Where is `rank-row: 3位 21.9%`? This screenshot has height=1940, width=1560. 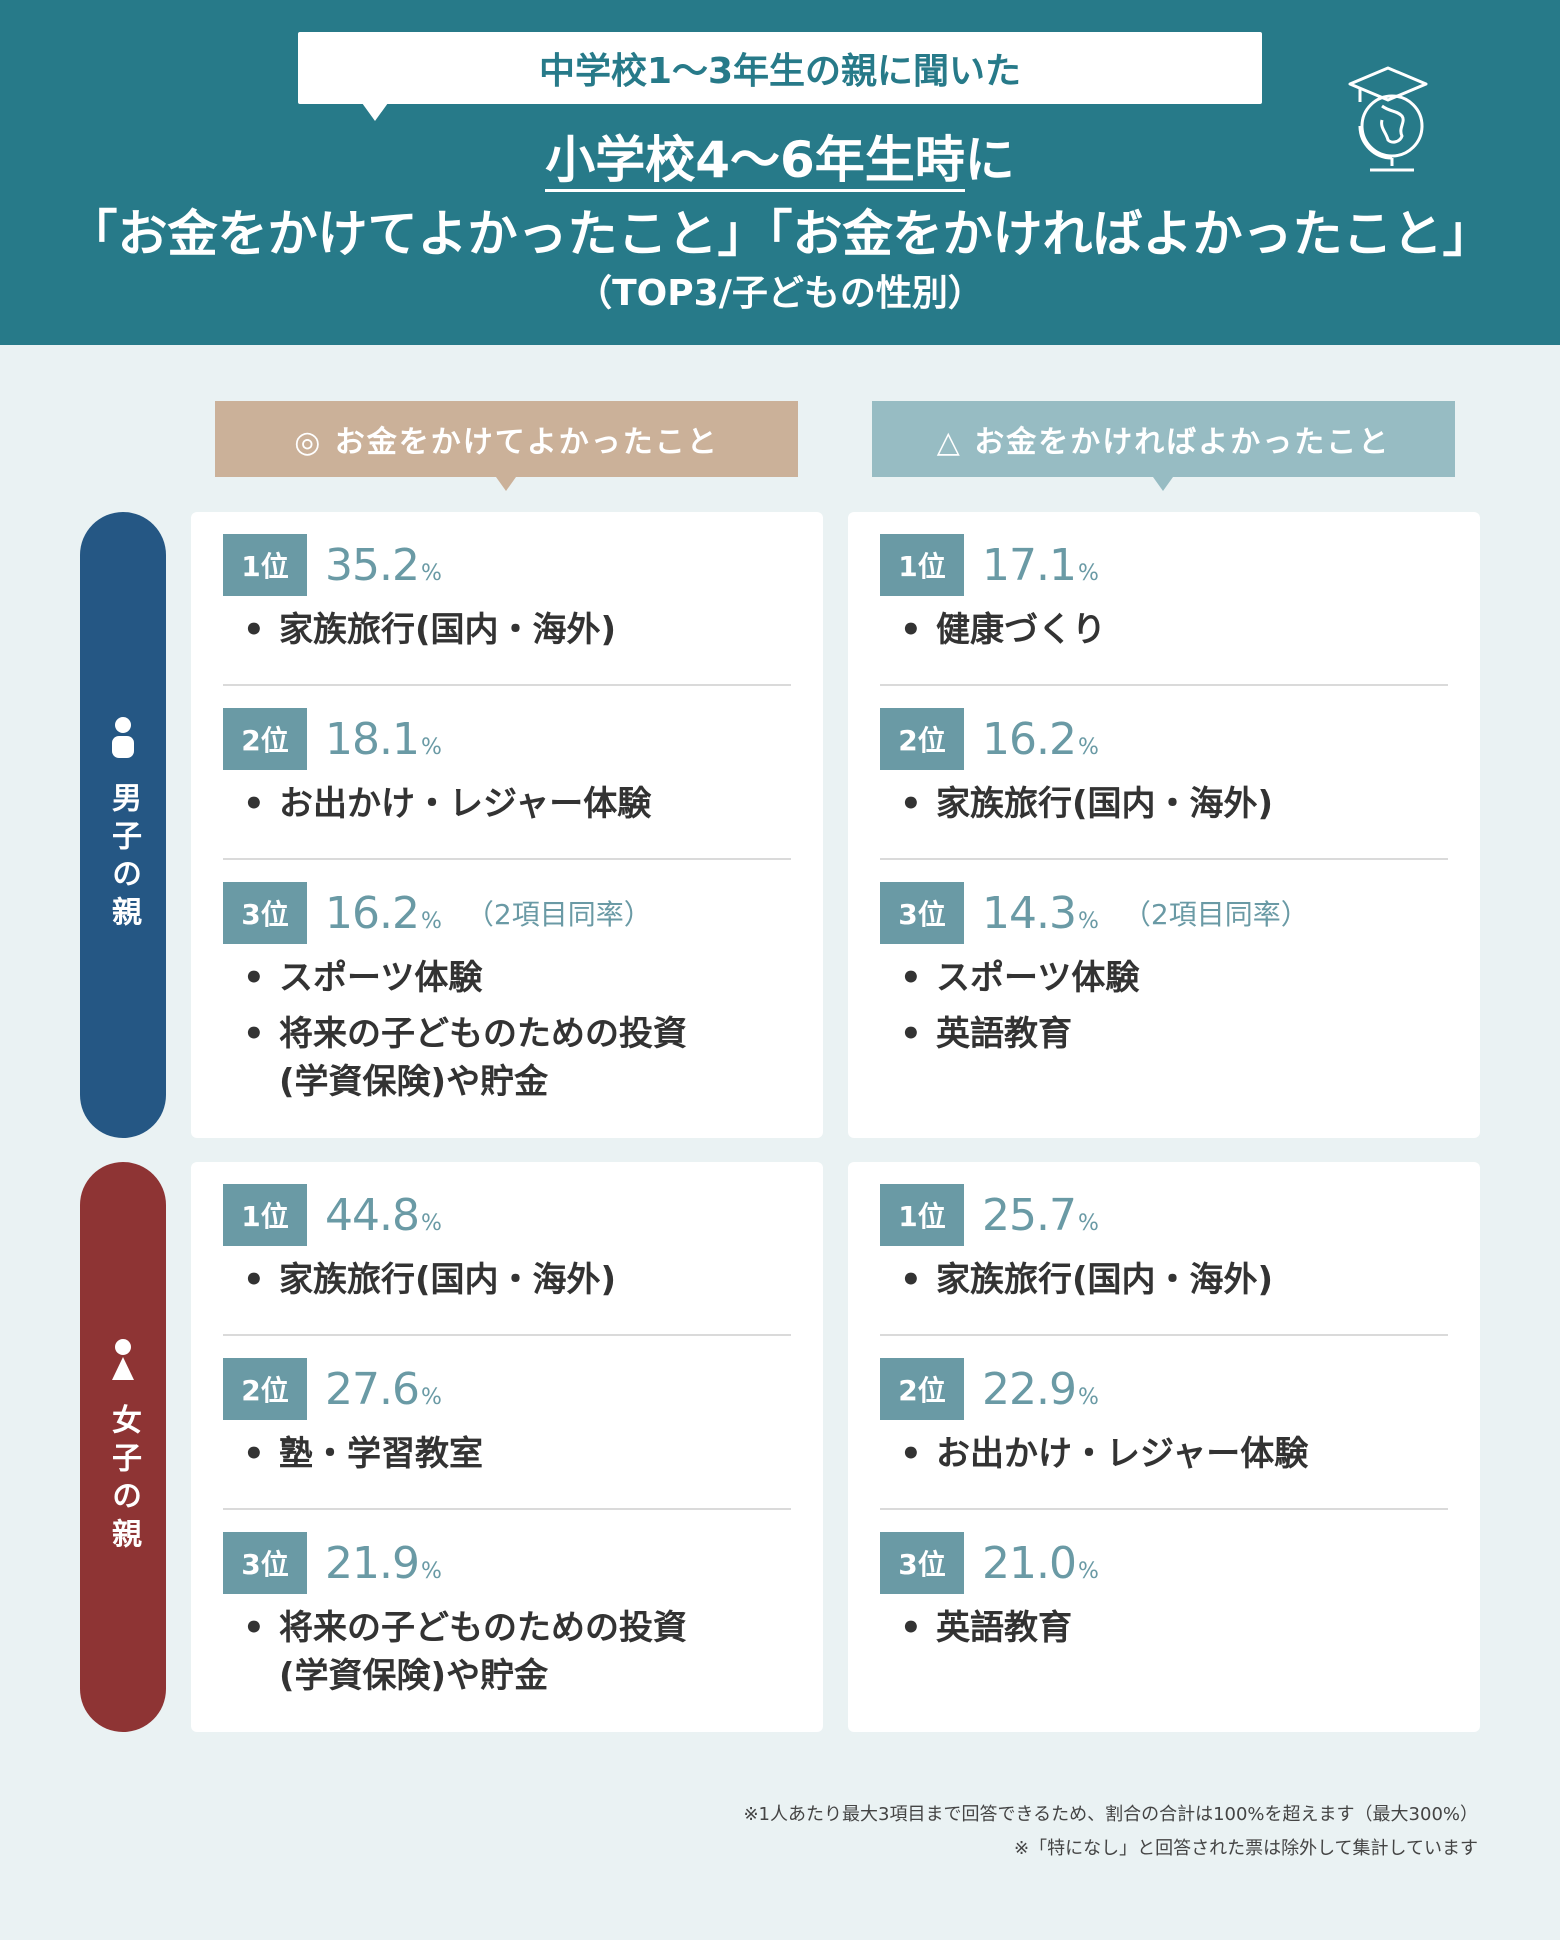
rank-row: 3位 21.9% is located at coordinates (332, 1563).